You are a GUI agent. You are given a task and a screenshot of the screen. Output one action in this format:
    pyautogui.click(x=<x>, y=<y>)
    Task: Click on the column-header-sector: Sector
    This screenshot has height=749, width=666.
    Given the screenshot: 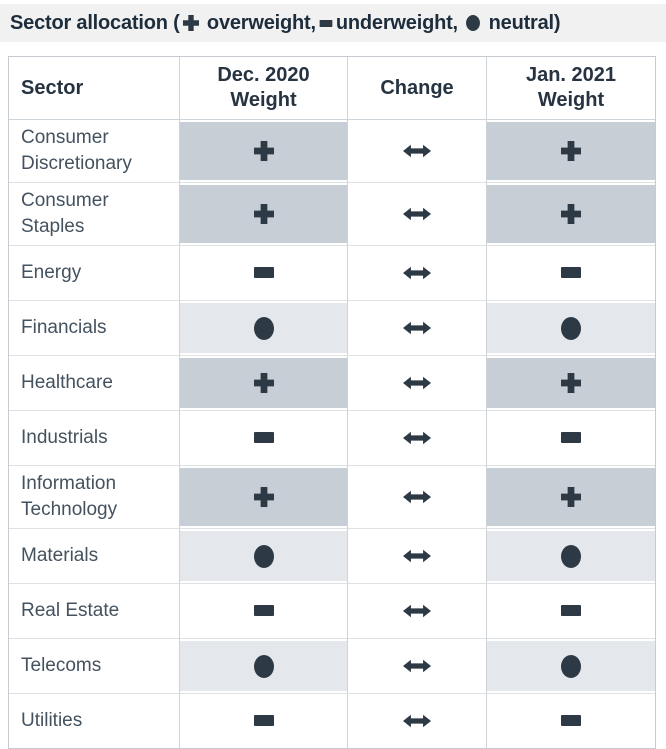 What is the action you would take?
    pyautogui.click(x=94, y=88)
    